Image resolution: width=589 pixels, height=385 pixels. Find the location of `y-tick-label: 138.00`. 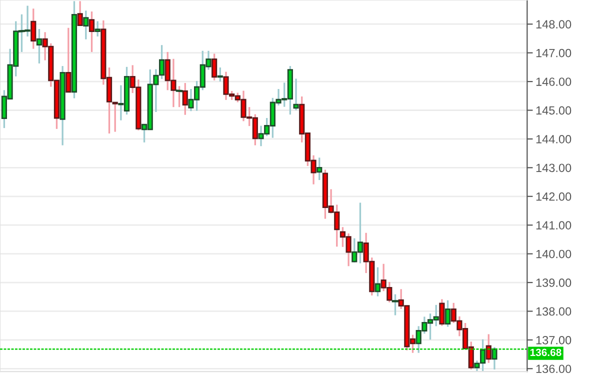

y-tick-label: 138.00 is located at coordinates (554, 311).